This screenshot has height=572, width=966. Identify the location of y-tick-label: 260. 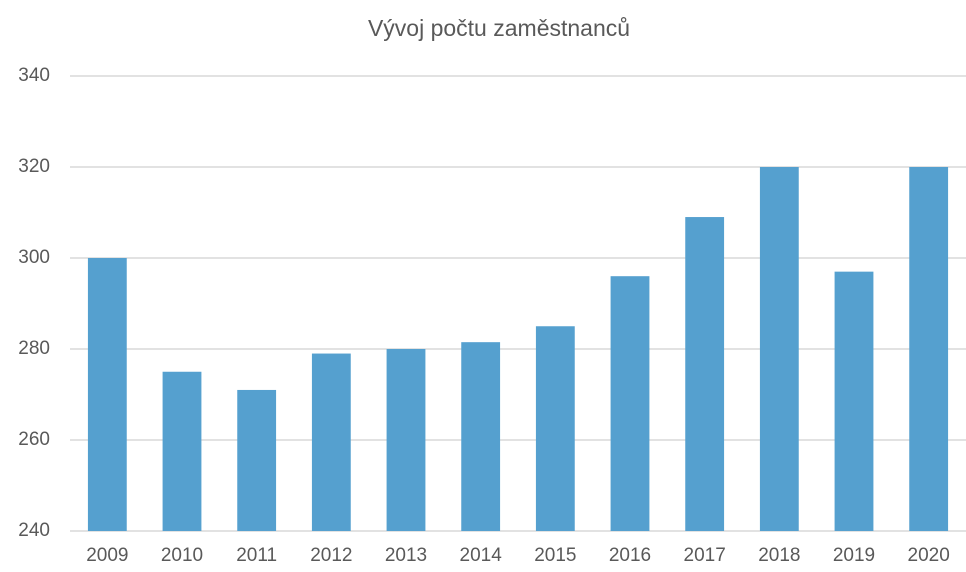
(34, 439).